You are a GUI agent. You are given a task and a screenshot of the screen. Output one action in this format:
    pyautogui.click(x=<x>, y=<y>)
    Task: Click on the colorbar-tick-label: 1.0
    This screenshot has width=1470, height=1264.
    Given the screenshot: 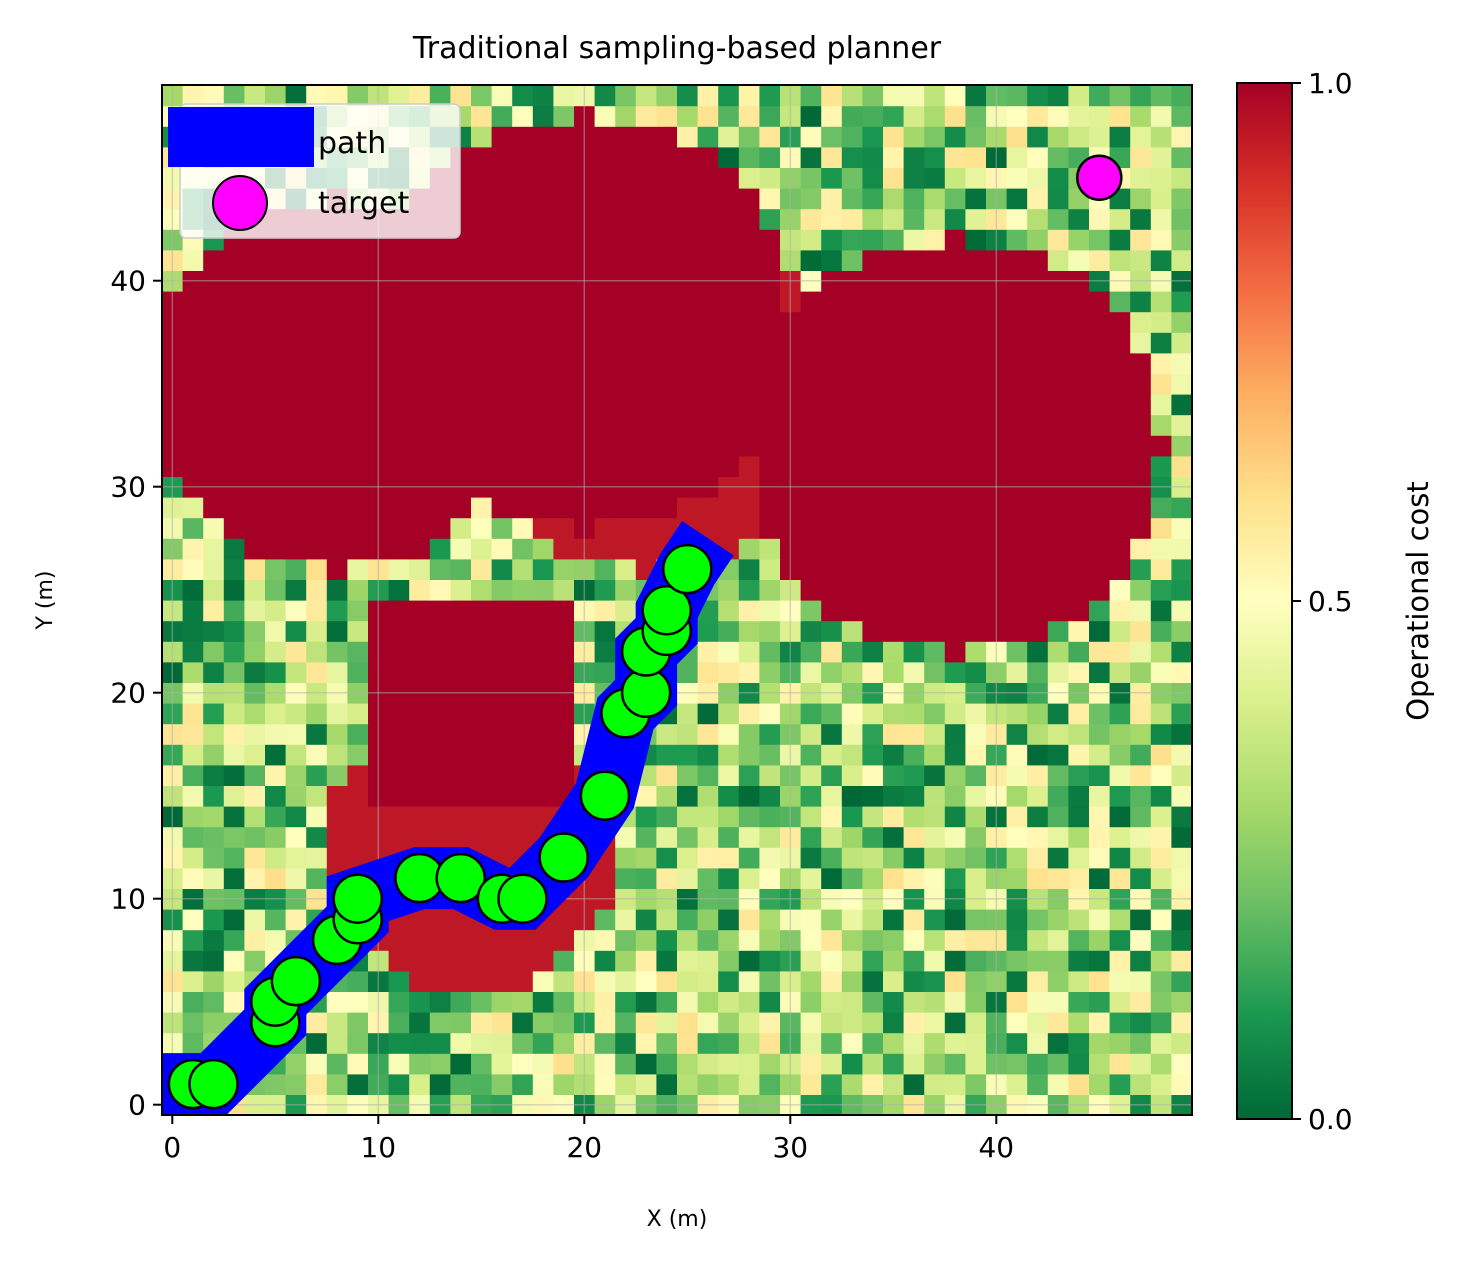 What is the action you would take?
    pyautogui.click(x=1330, y=83)
    